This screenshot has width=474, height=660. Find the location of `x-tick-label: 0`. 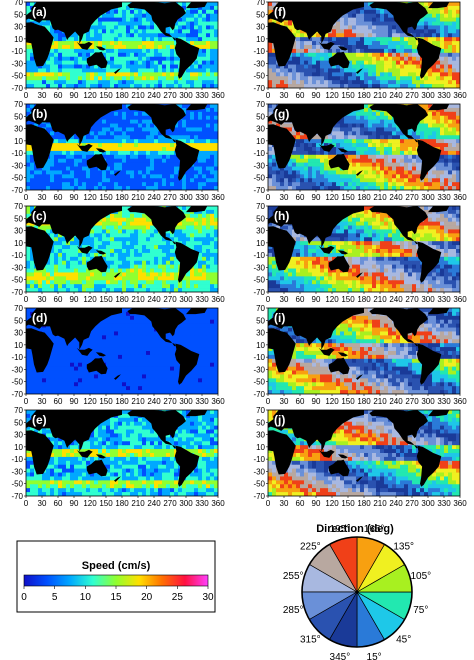

x-tick-label: 0 is located at coordinates (26, 197).